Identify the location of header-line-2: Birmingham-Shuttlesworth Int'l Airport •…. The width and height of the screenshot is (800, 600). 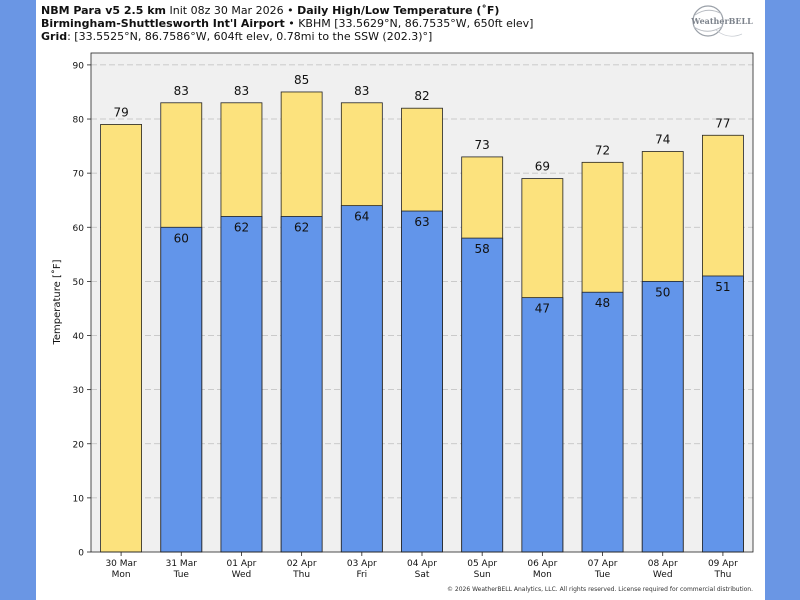
(287, 23).